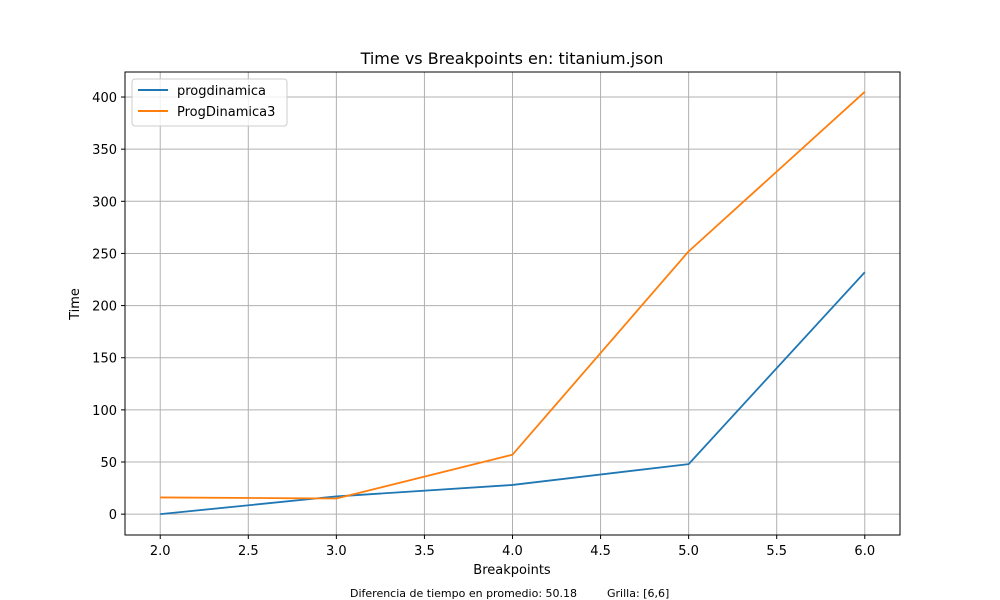 The width and height of the screenshot is (1000, 600). What do you see at coordinates (512, 551) in the screenshot?
I see `x-tick-label: 4.0` at bounding box center [512, 551].